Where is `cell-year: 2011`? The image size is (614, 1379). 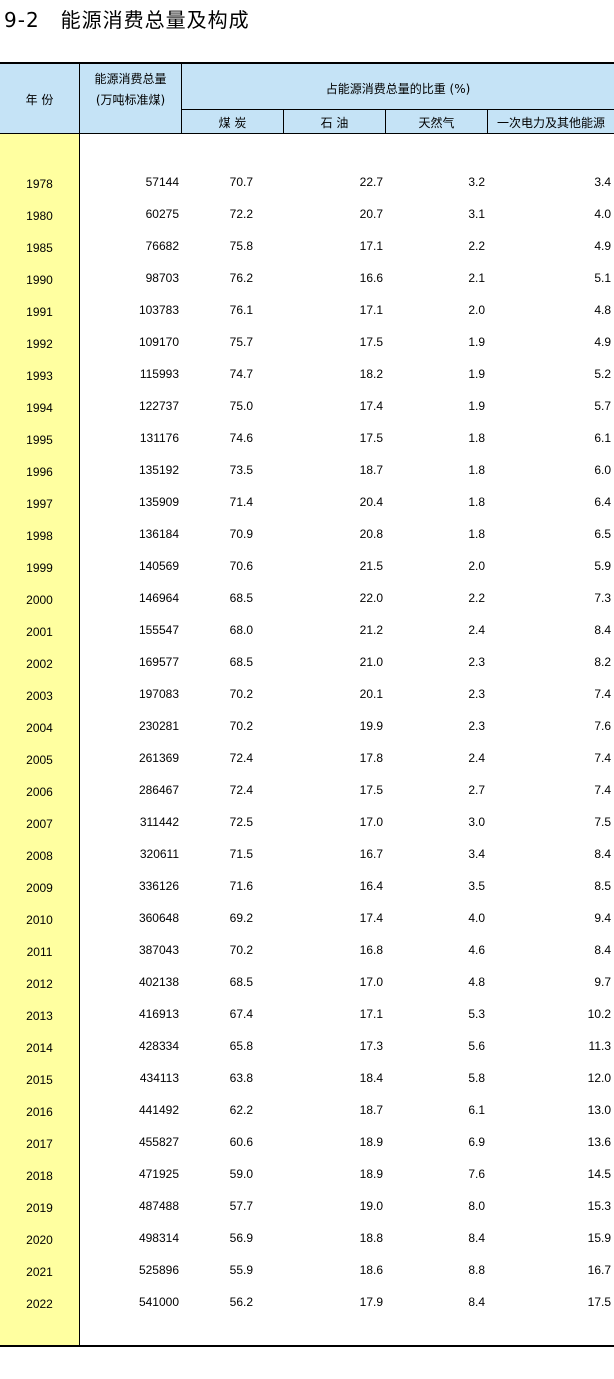
cell-year: 2011 is located at coordinates (39, 952).